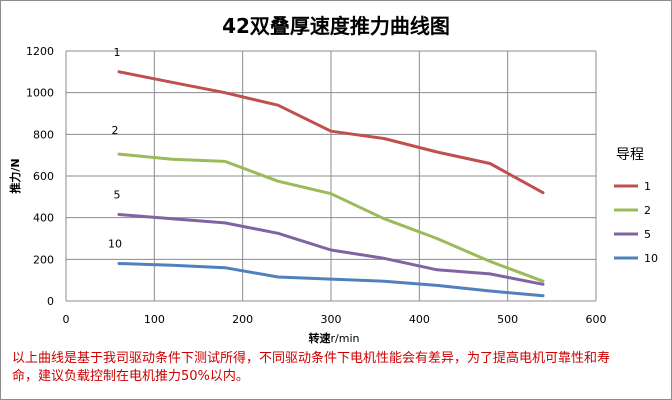 Image resolution: width=672 pixels, height=400 pixels. Describe the element at coordinates (43, 134) in the screenshot. I see `y-tick-label: 800` at that location.